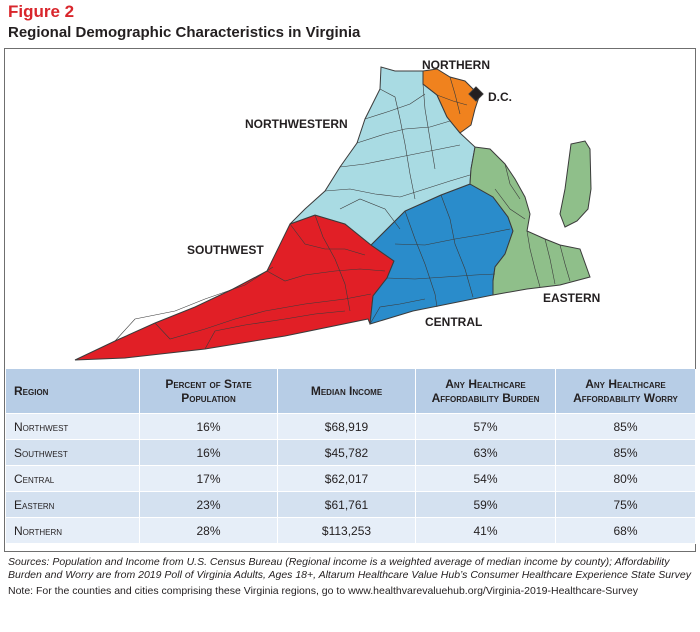 The width and height of the screenshot is (700, 632). I want to click on header-burden: Any Healthcare Affordability Burden, so click(485, 391).